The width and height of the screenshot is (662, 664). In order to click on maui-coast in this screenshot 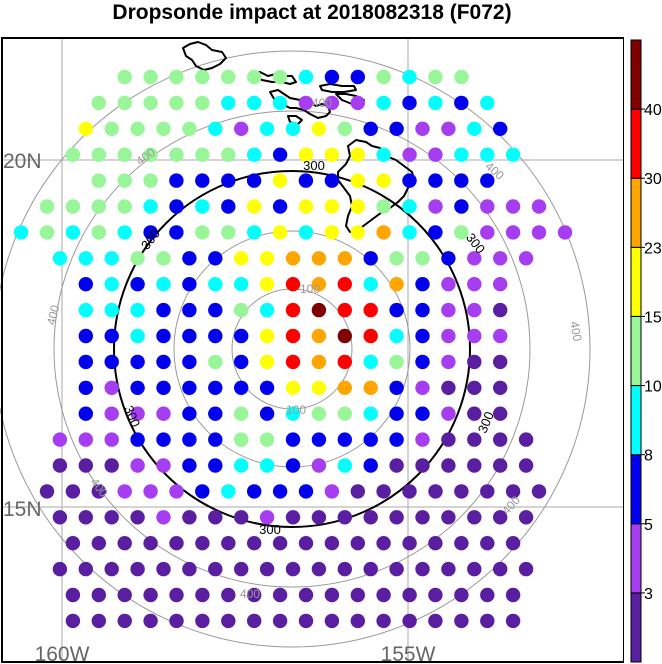, I will do `click(300, 104)`.